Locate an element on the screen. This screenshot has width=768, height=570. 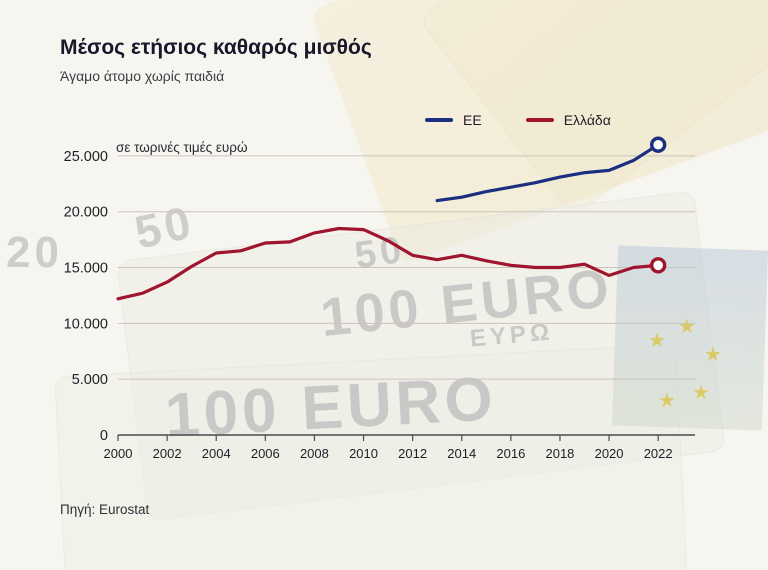
svg-text: 15.000 is located at coordinates (86, 269).